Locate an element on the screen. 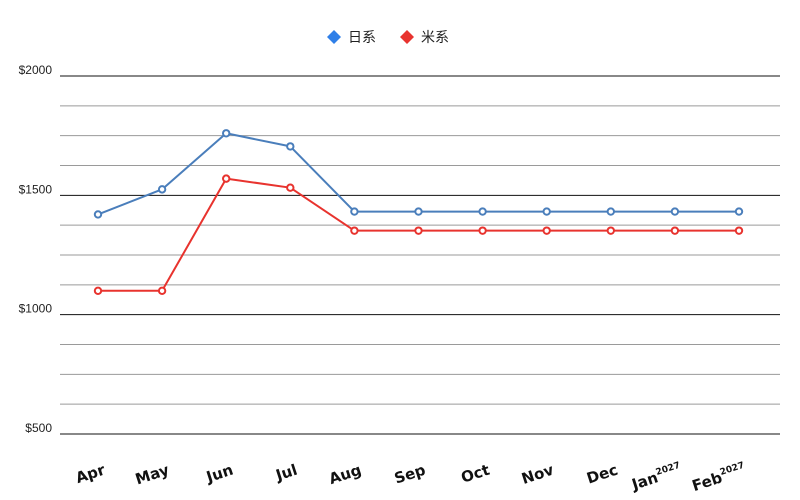  x-tick-label: Jul is located at coordinates (286, 473).